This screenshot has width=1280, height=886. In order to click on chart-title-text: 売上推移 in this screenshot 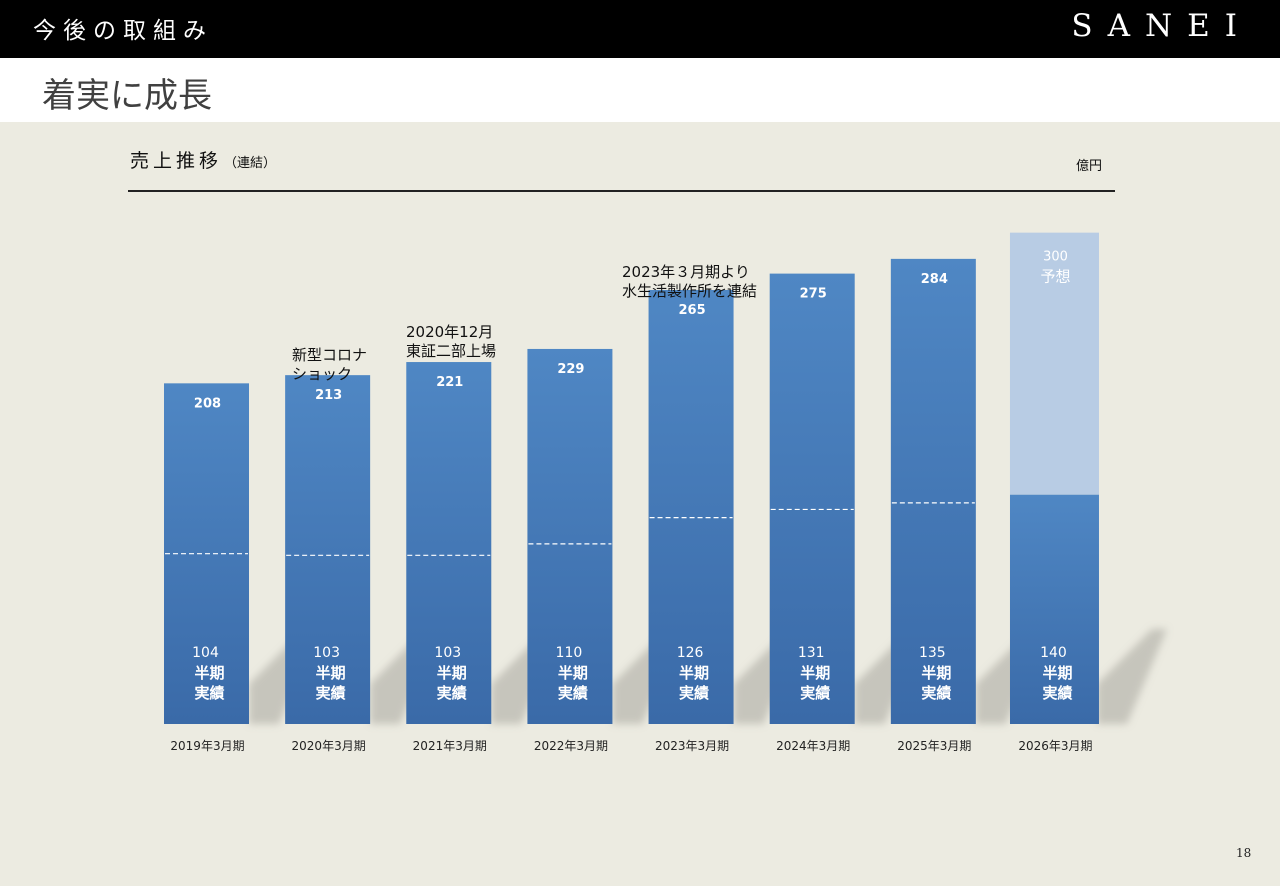, I will do `click(176, 161)`.